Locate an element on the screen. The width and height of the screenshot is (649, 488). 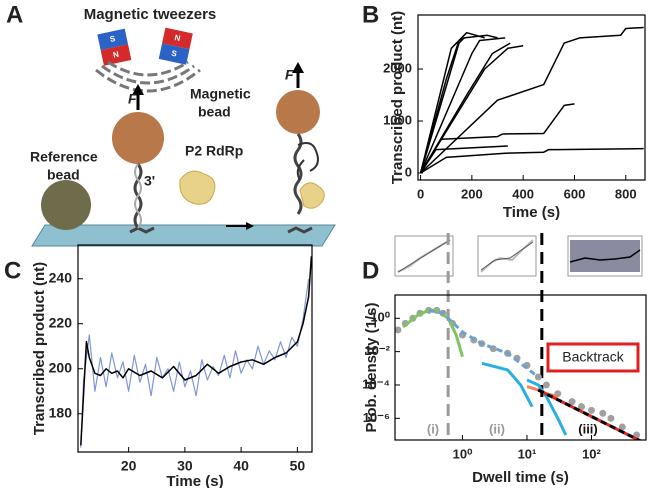
x-tick-label: 10¹ is located at coordinates (527, 453).